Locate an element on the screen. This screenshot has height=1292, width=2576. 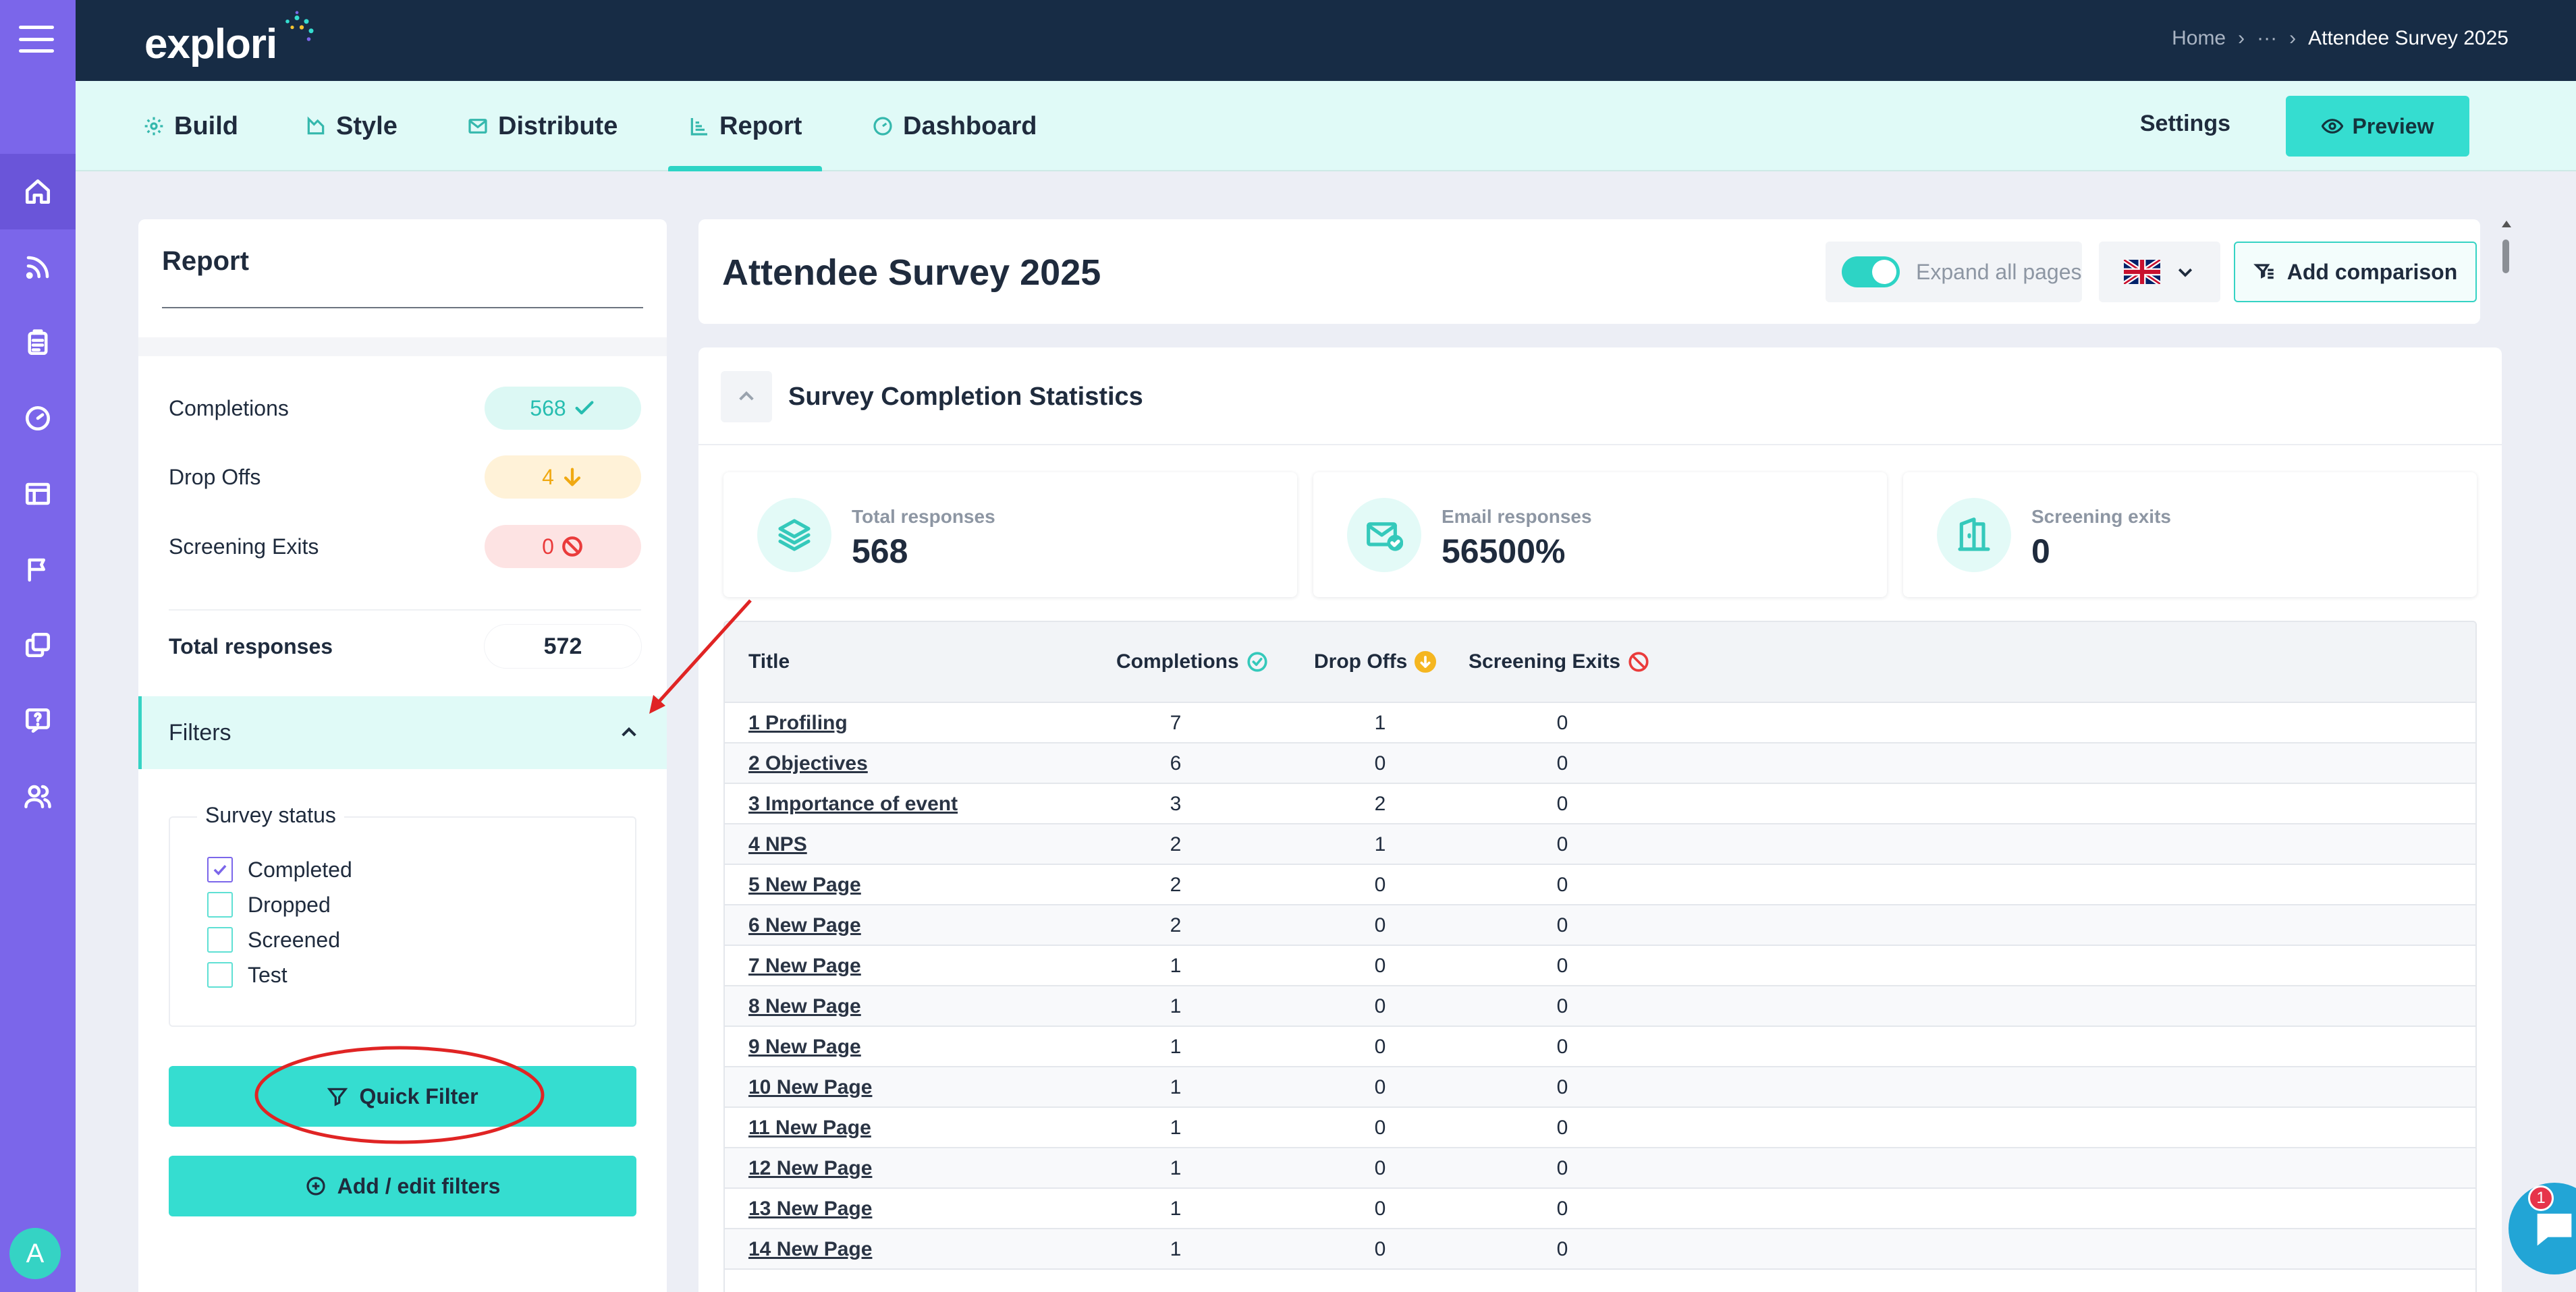
breadcrumb-ellipsis: ··· is located at coordinates (2267, 38).